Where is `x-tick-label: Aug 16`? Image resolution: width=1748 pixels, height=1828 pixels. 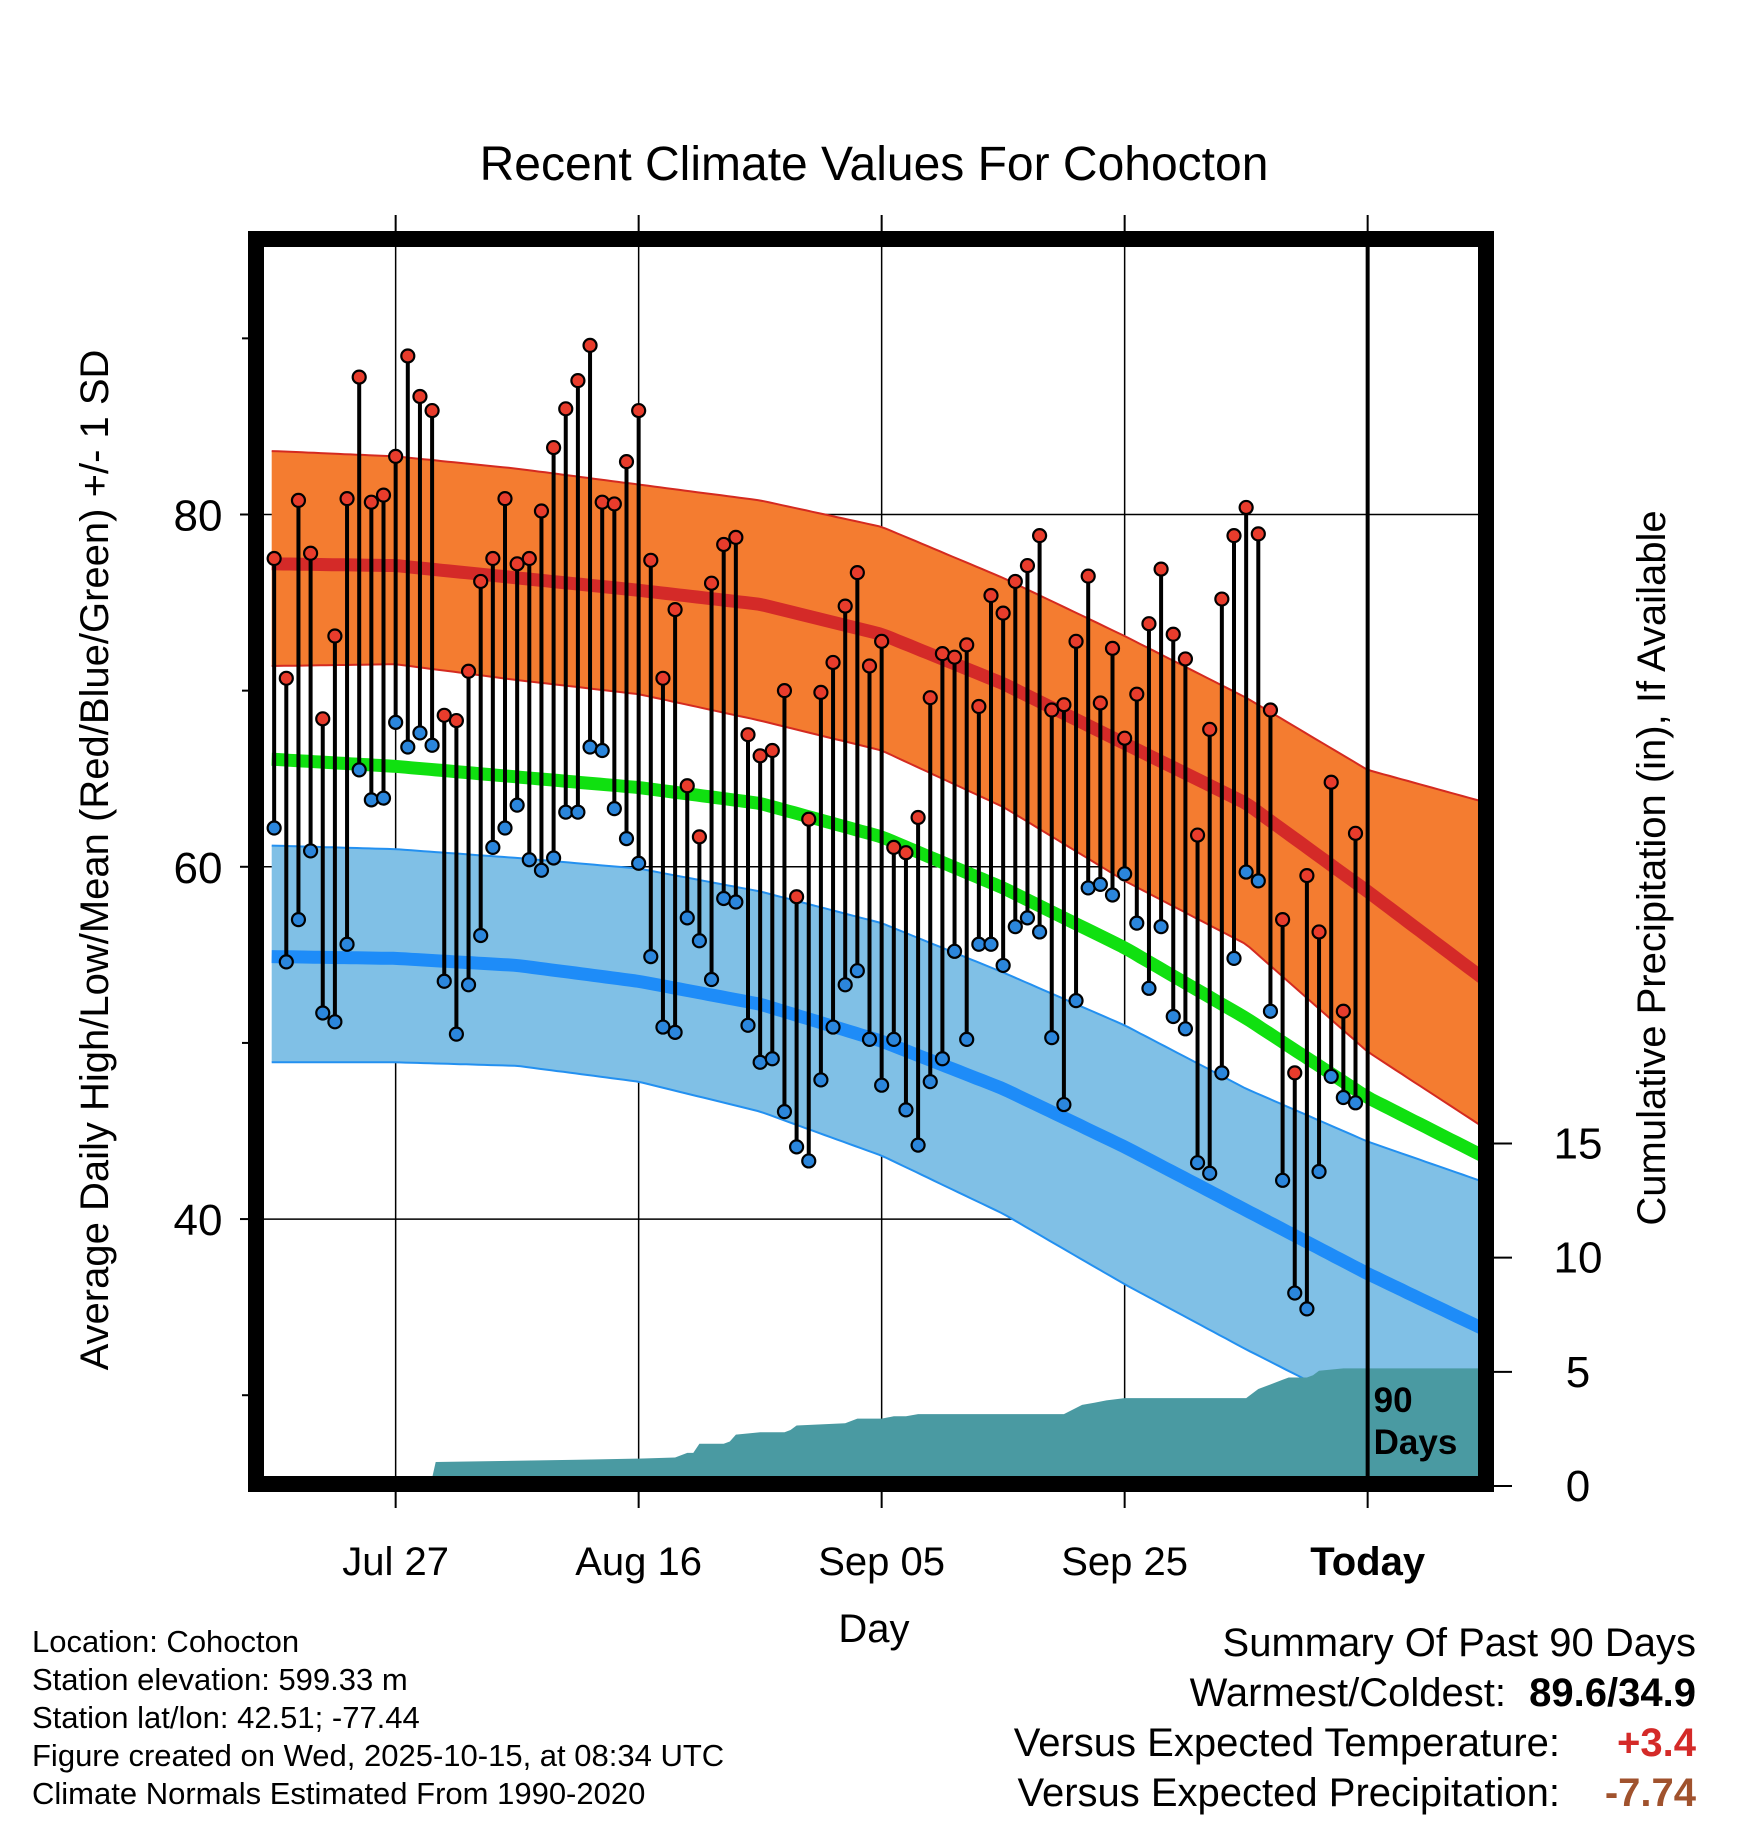
x-tick-label: Aug 16 is located at coordinates (638, 1562).